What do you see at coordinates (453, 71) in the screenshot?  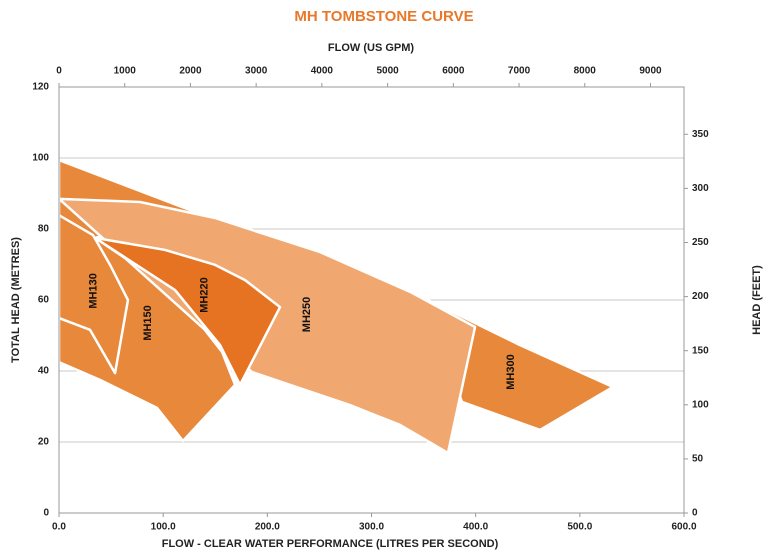 I see `x2-tick-label: 6000` at bounding box center [453, 71].